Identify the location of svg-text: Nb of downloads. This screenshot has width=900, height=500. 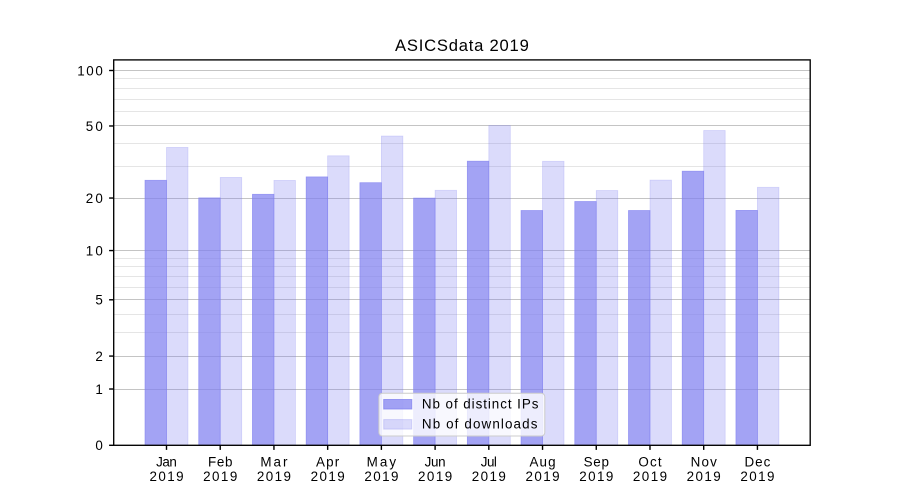
(480, 424).